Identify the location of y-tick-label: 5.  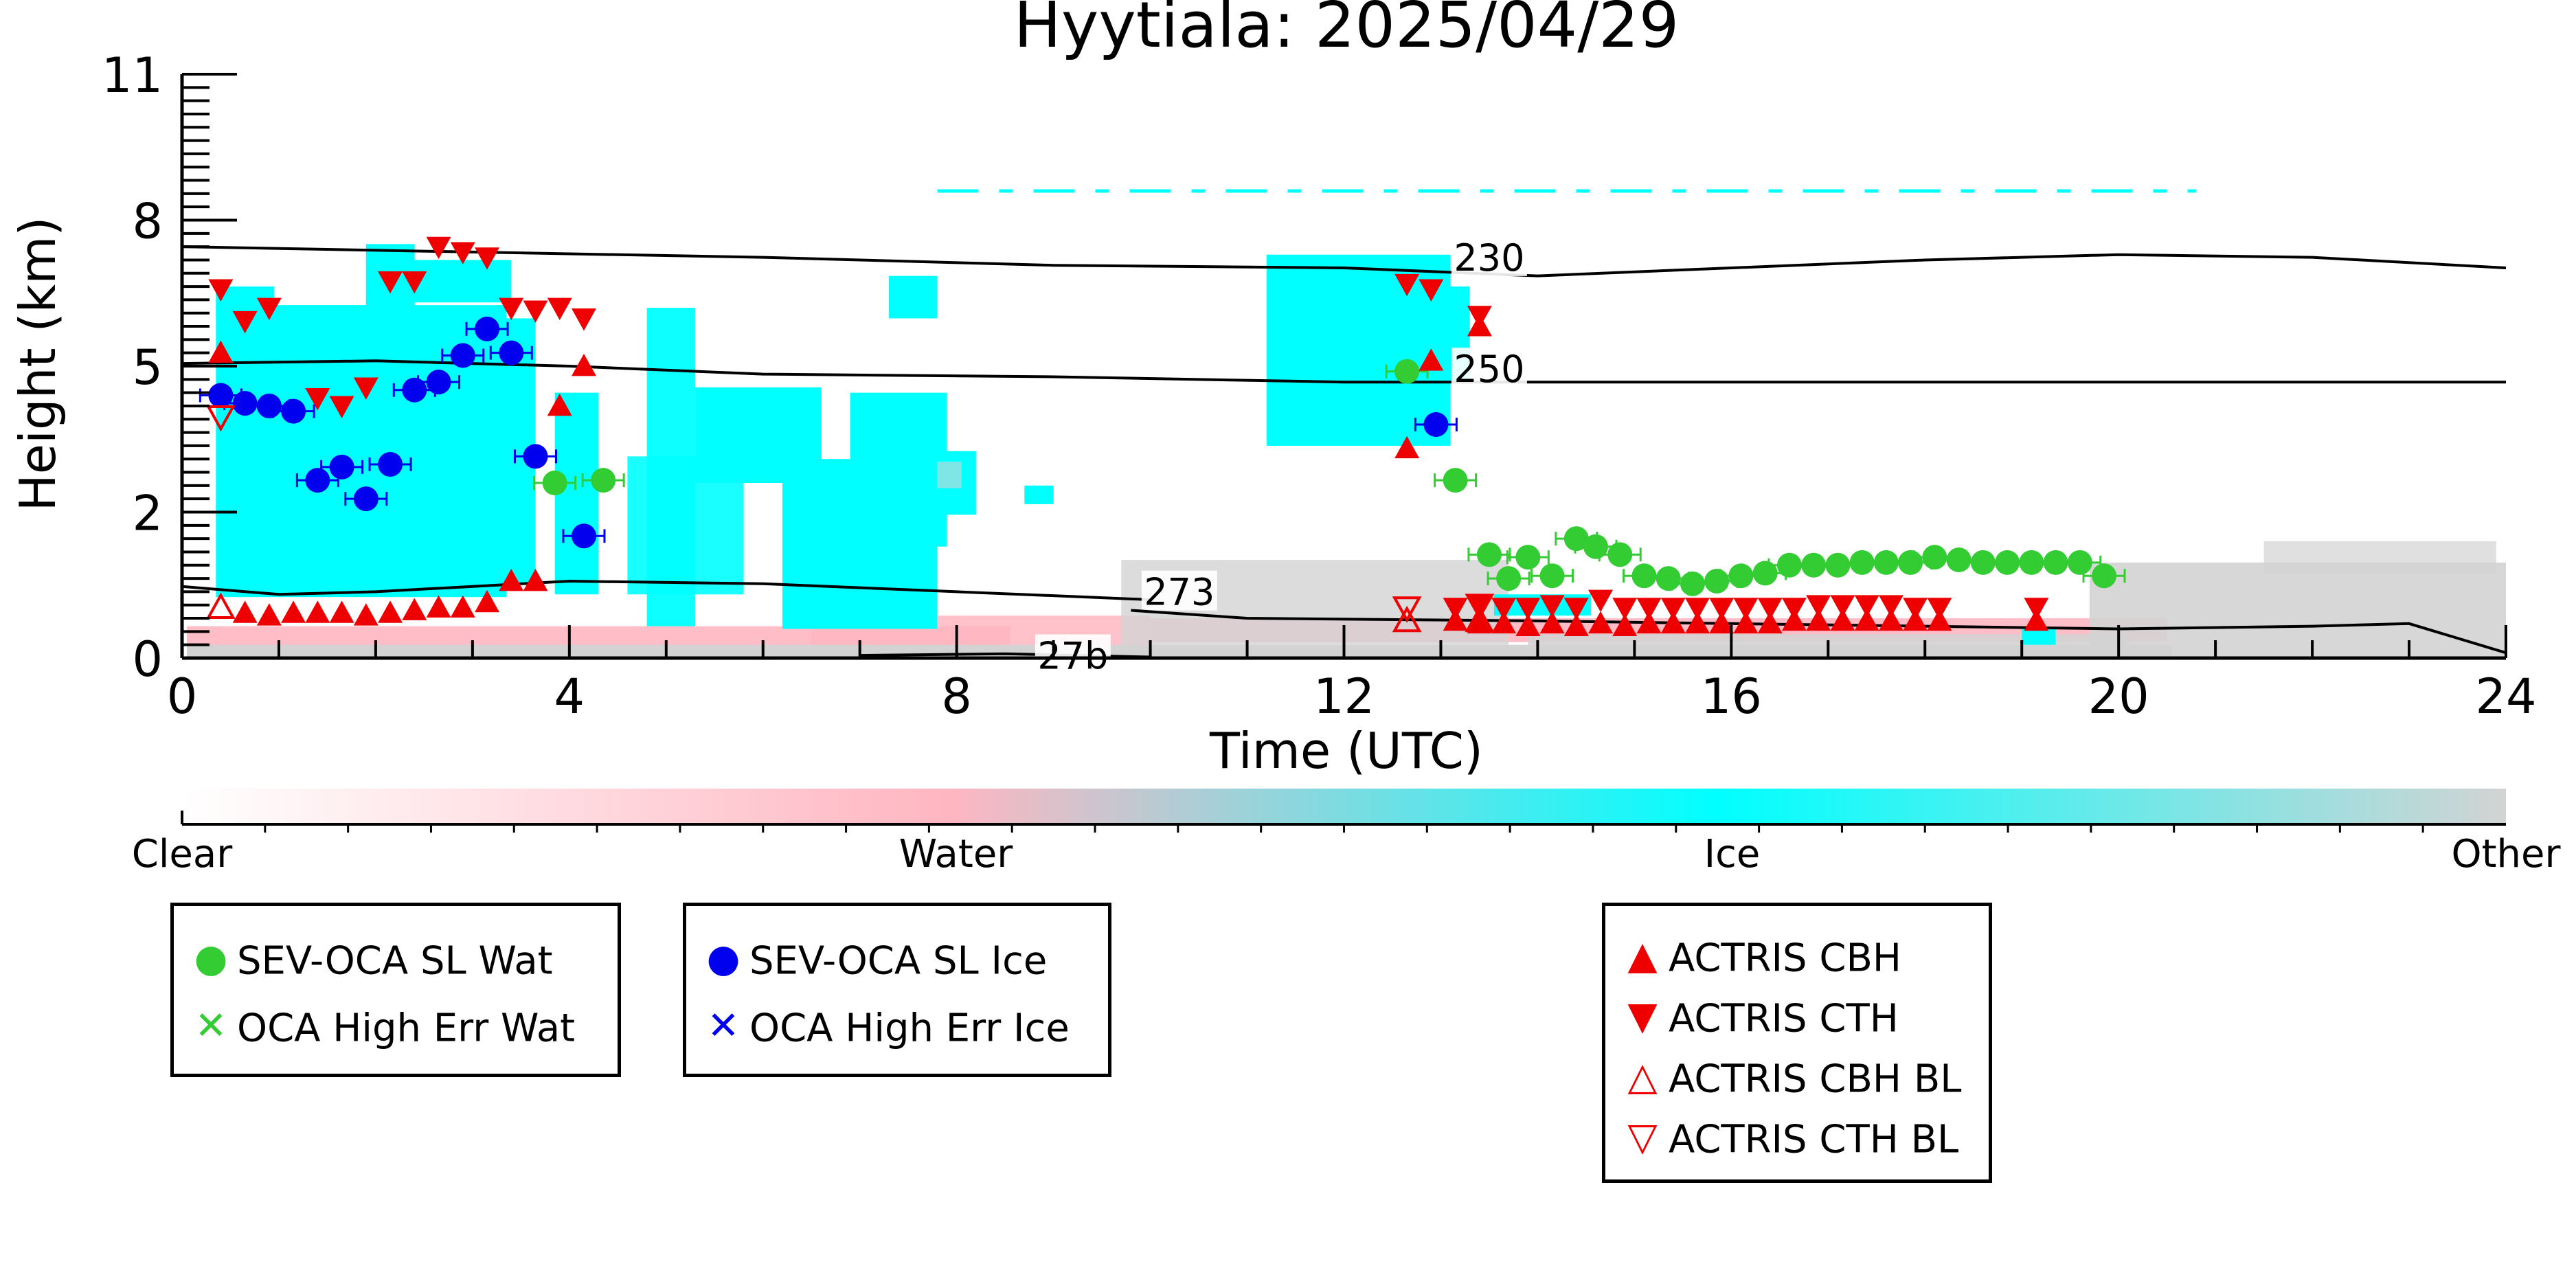
(147, 367).